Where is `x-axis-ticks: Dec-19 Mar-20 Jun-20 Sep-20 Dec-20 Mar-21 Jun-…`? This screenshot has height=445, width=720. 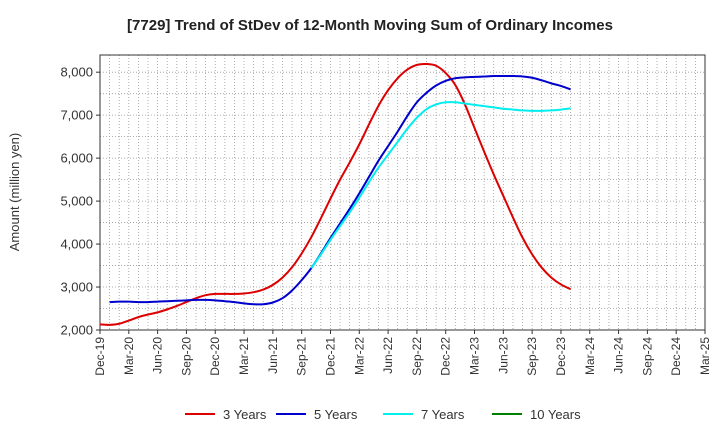
x-axis-ticks: Dec-19 Mar-20 Jun-20 Sep-20 Dec-20 Mar-21 Jun-… is located at coordinates (402, 353).